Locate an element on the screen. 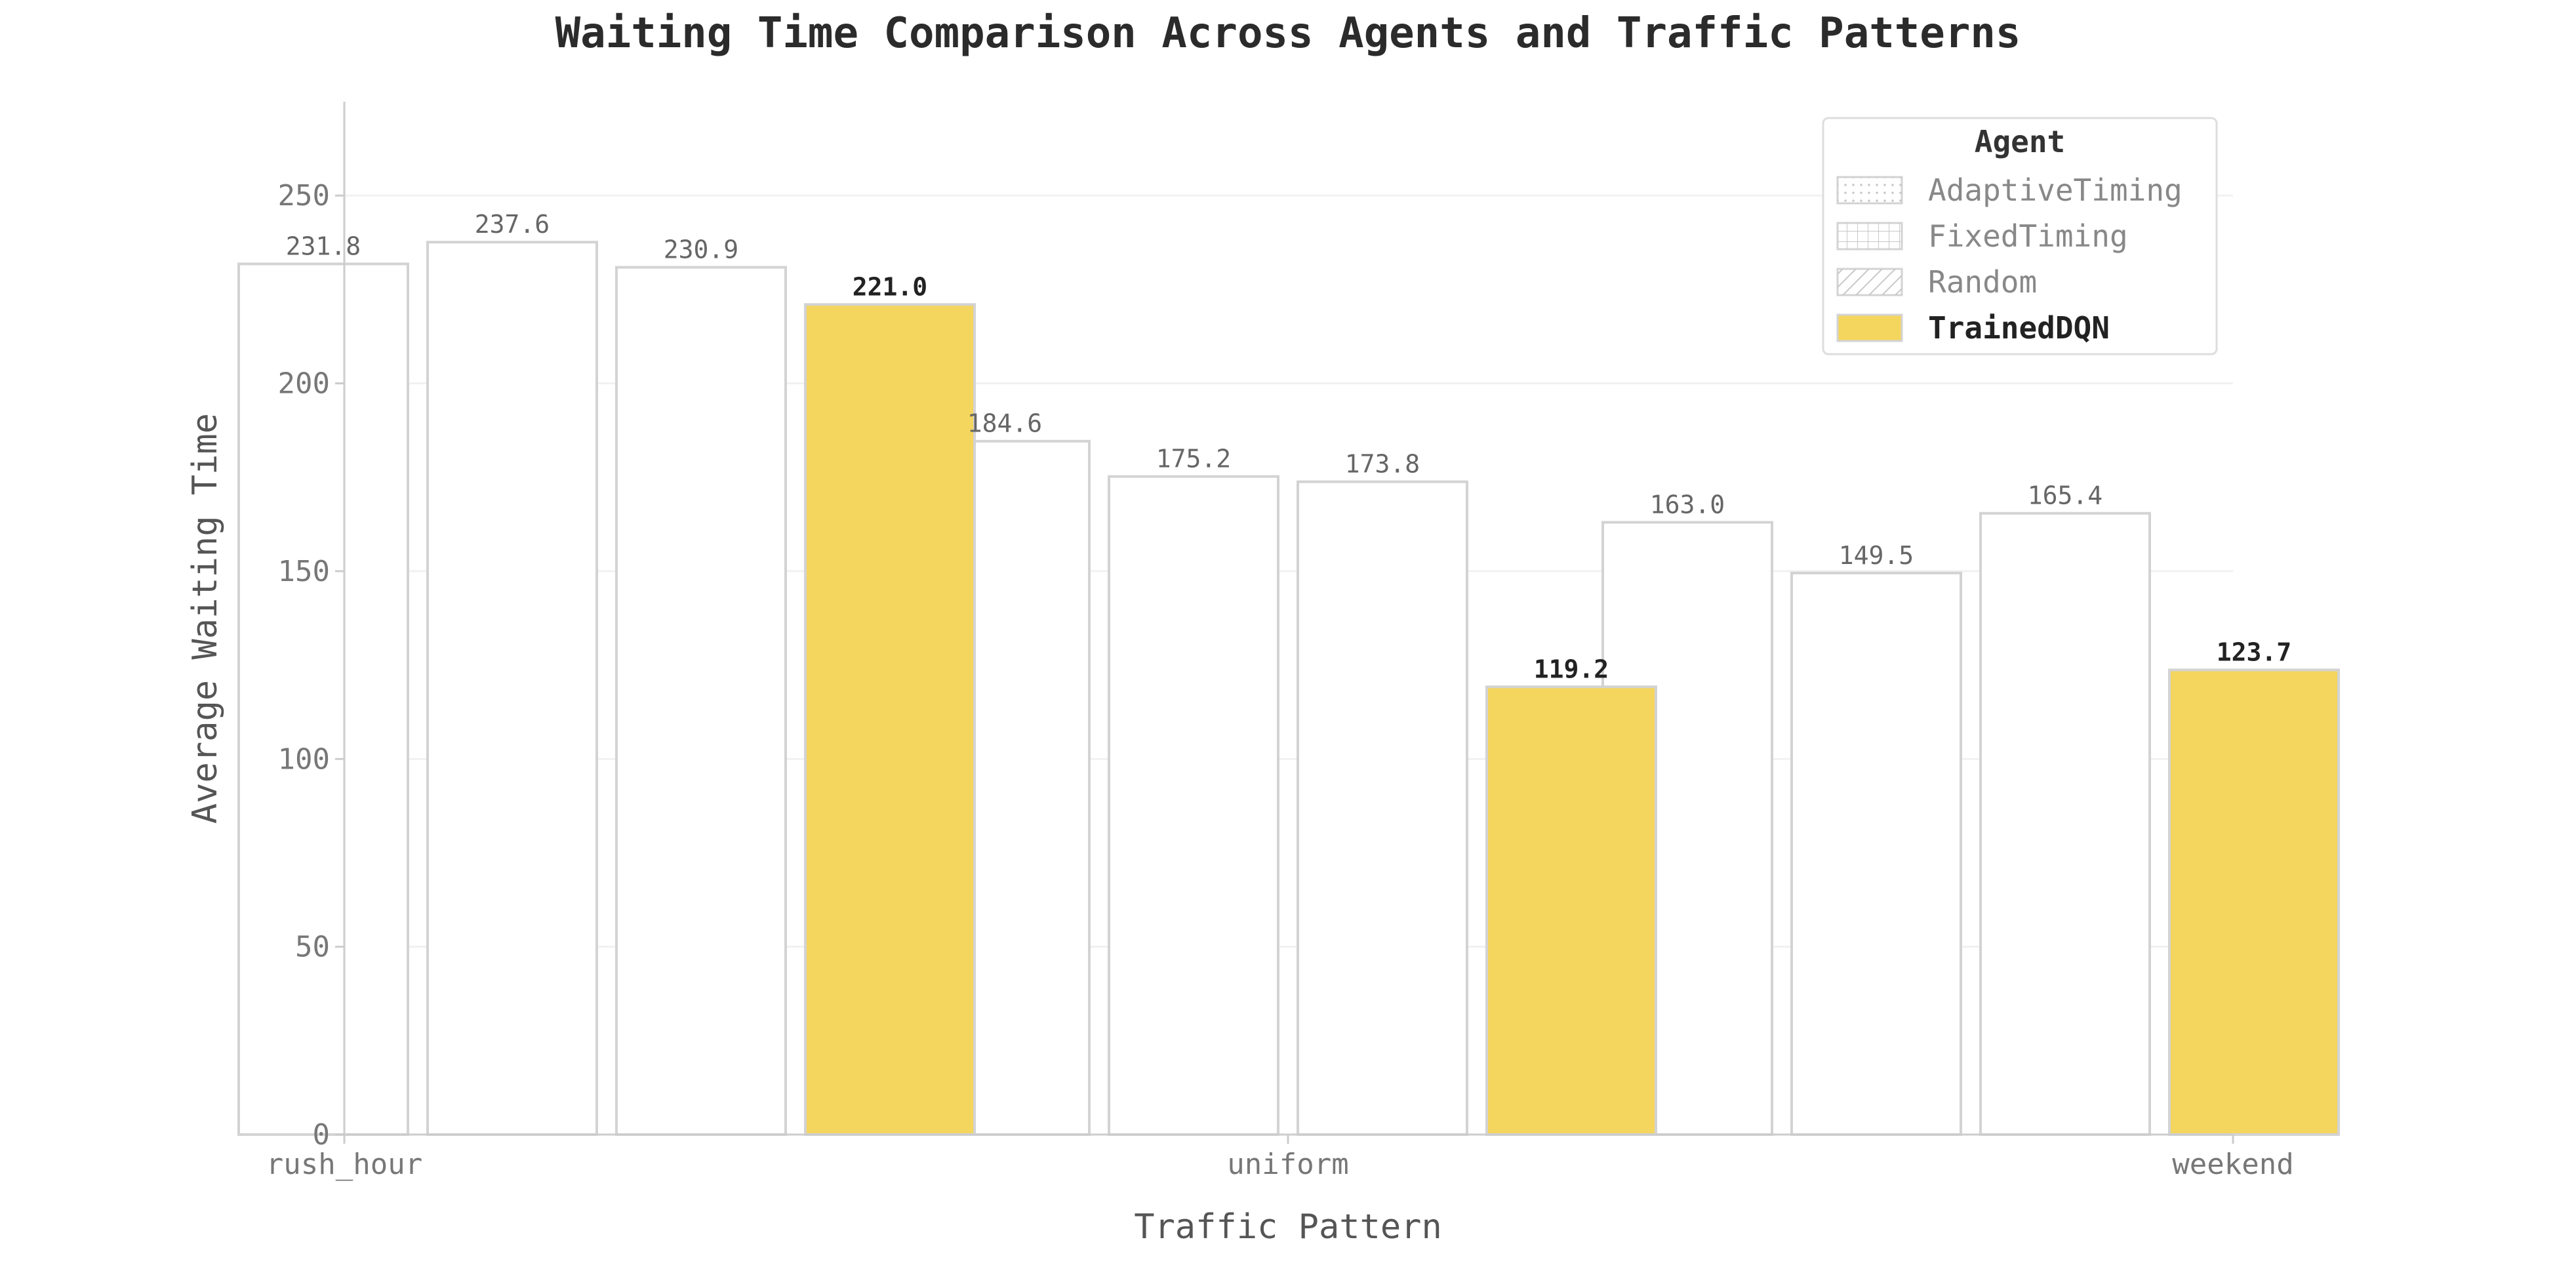 This screenshot has height=1269, width=2576. bar-fixedtiming-weekend is located at coordinates (1876, 854).